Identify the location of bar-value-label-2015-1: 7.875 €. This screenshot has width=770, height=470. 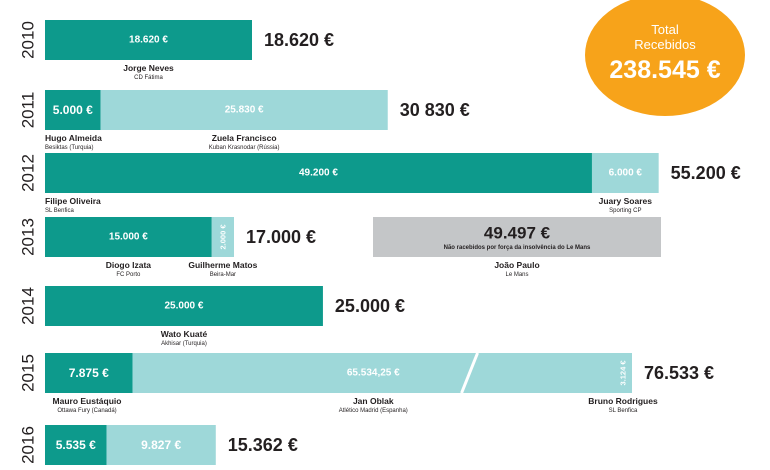
(89, 373).